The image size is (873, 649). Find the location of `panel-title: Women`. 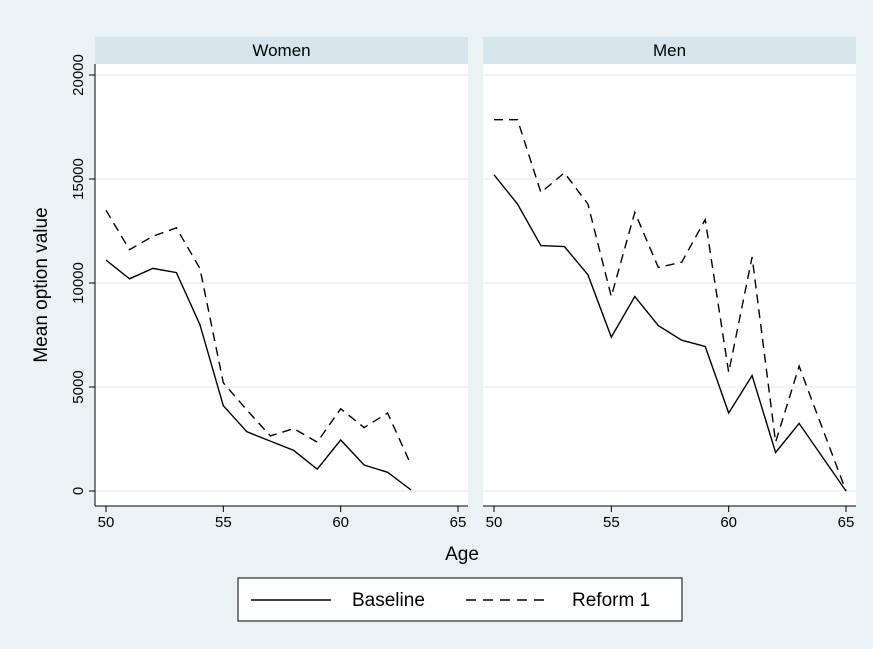

panel-title: Women is located at coordinates (281, 50).